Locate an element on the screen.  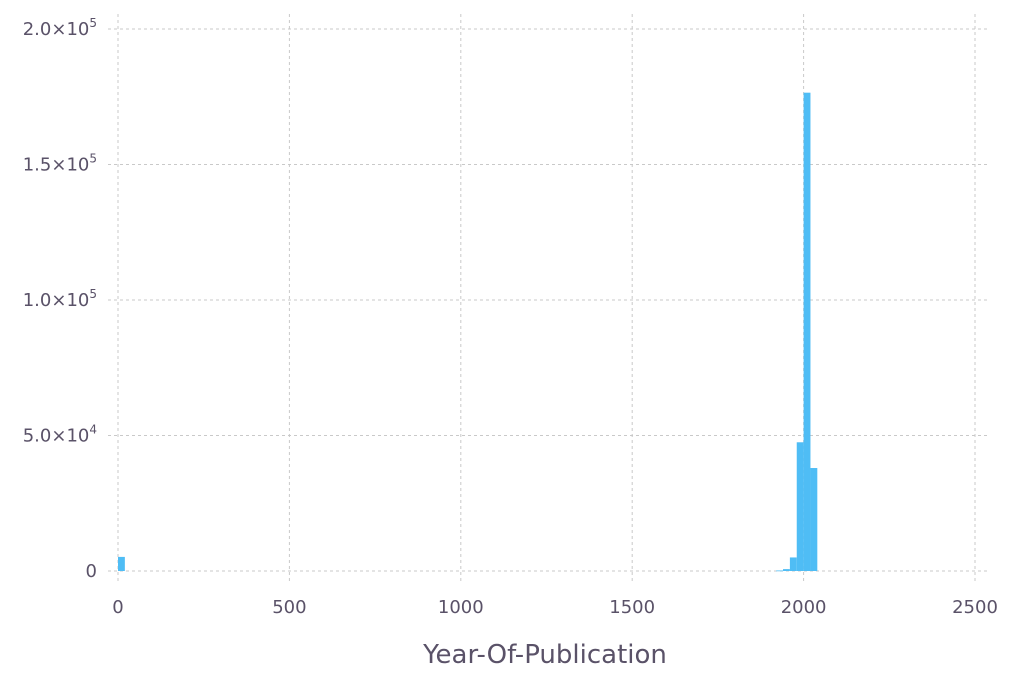
x-axis-title: Year-Of-Publication is located at coordinates (544, 655).